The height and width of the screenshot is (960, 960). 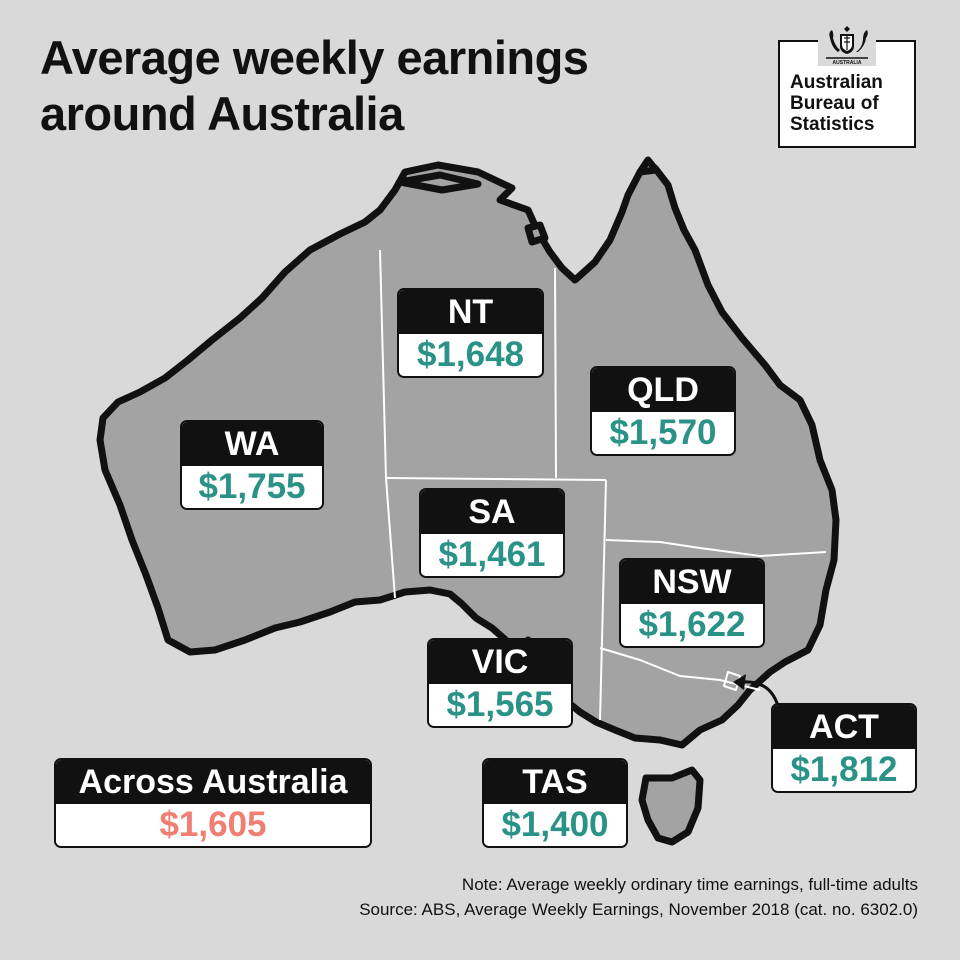 What do you see at coordinates (555, 825) in the screenshot?
I see `region-earnings: $1,400` at bounding box center [555, 825].